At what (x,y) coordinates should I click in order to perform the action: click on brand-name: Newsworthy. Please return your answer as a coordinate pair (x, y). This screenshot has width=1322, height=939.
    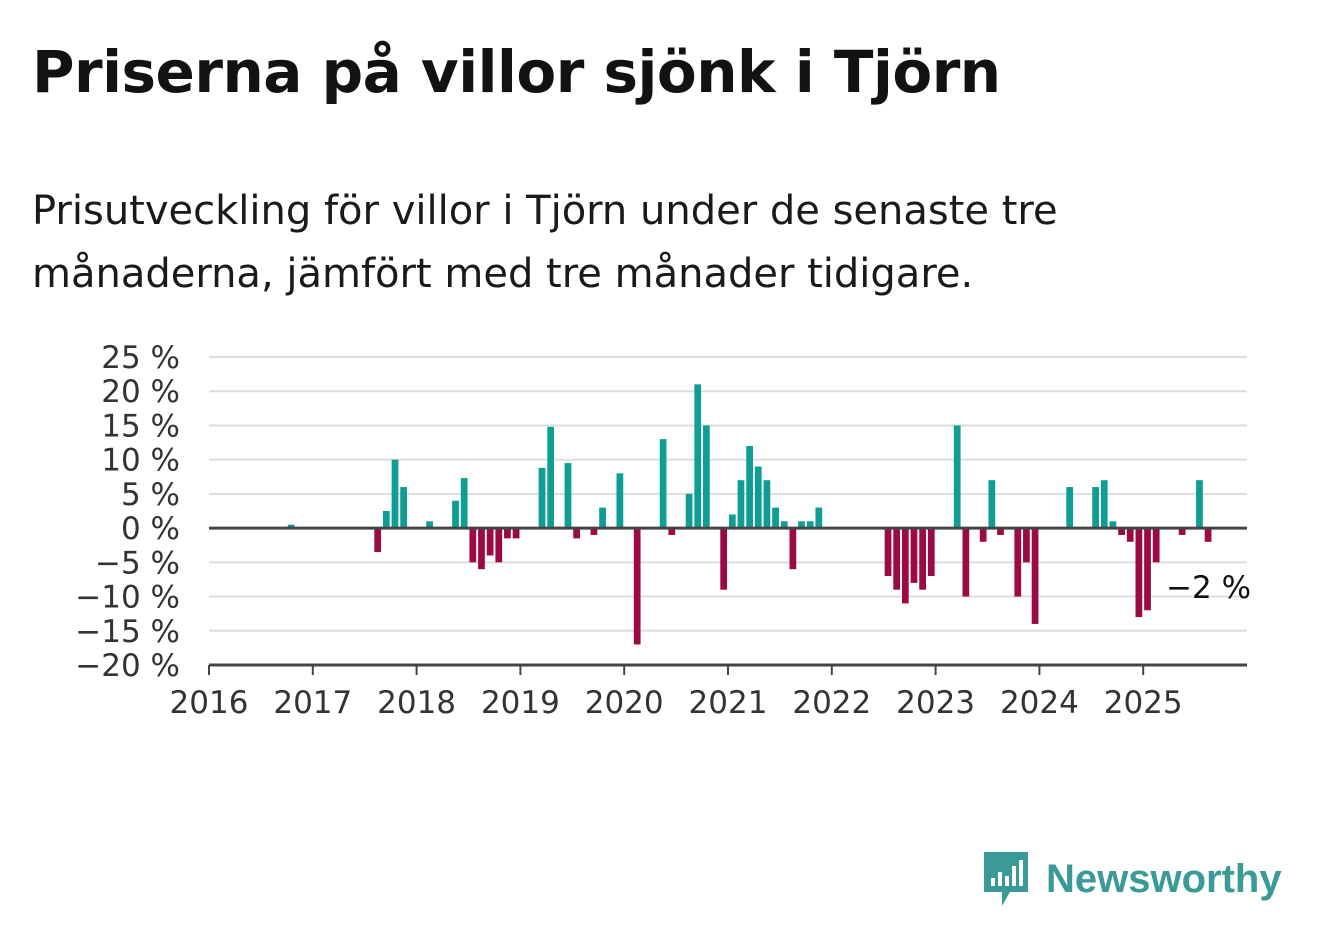
    Looking at the image, I should click on (1164, 878).